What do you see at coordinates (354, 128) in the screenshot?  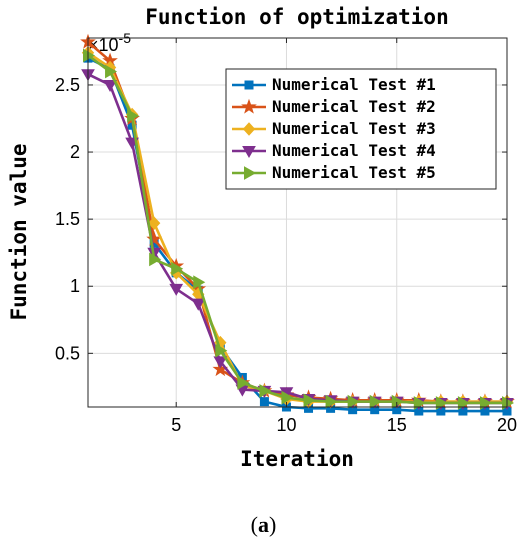 I see `legend-label: Numerical Test #3` at bounding box center [354, 128].